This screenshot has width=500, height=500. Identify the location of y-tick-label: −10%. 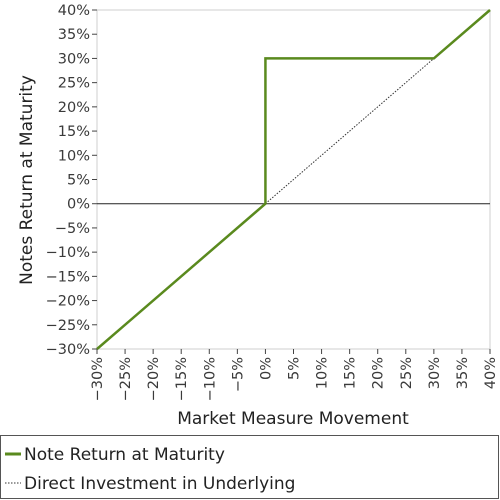
(68, 253).